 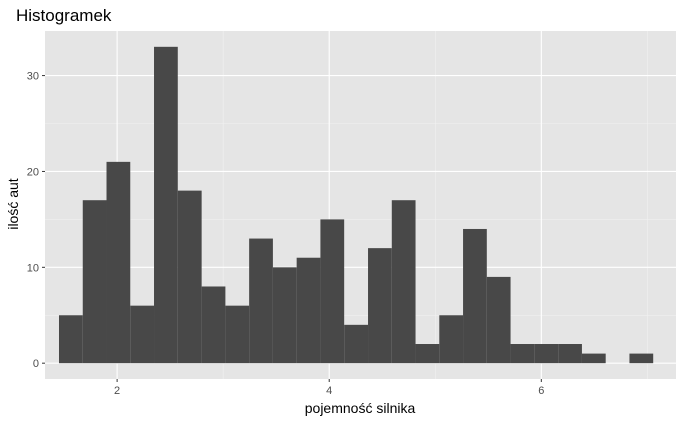 I want to click on y-tick-label: 30, so click(x=33, y=77).